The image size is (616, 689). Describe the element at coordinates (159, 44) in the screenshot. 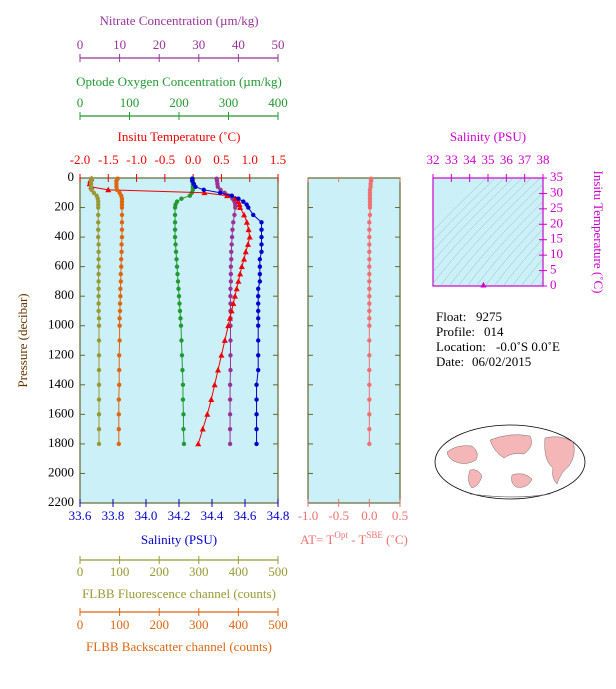

I see `x-tick-label: 20` at that location.